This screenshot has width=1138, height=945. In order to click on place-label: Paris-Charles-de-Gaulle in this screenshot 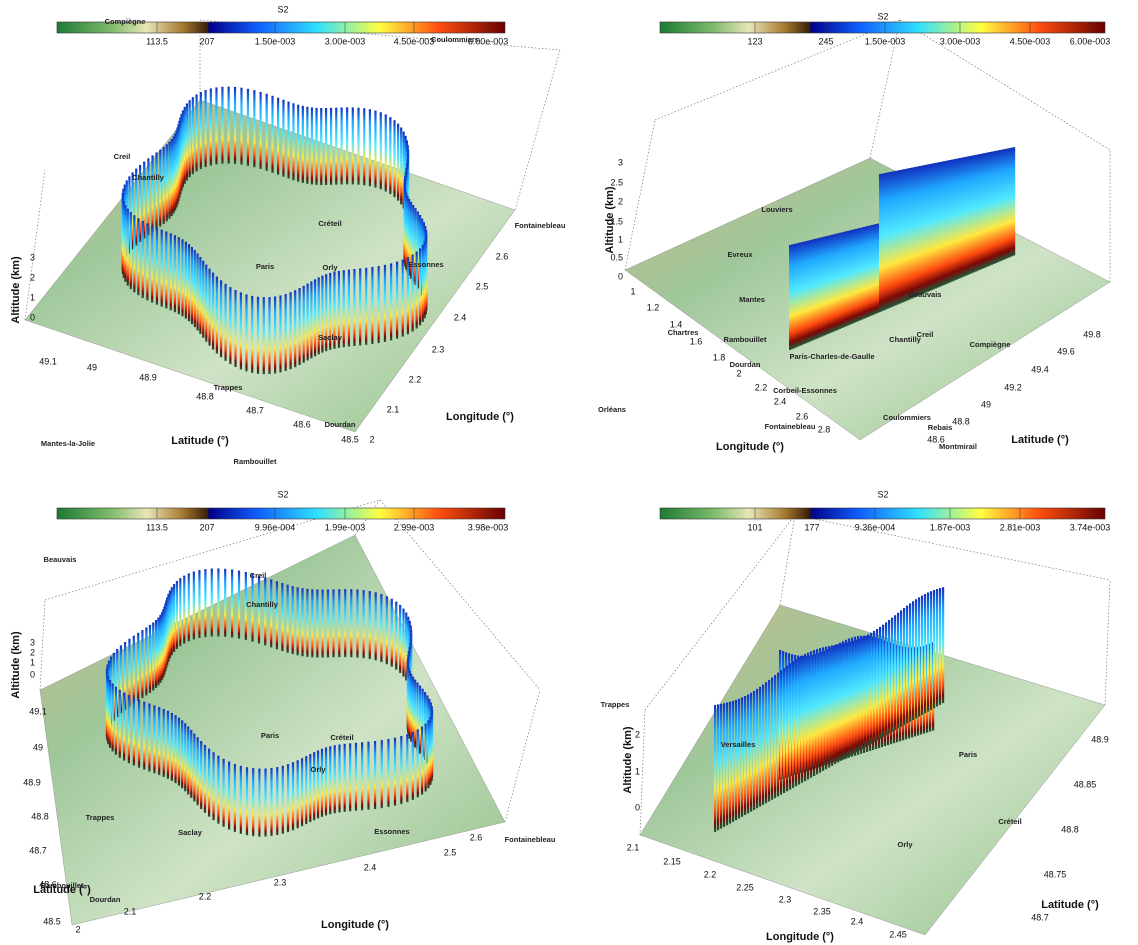, I will do `click(831, 356)`.